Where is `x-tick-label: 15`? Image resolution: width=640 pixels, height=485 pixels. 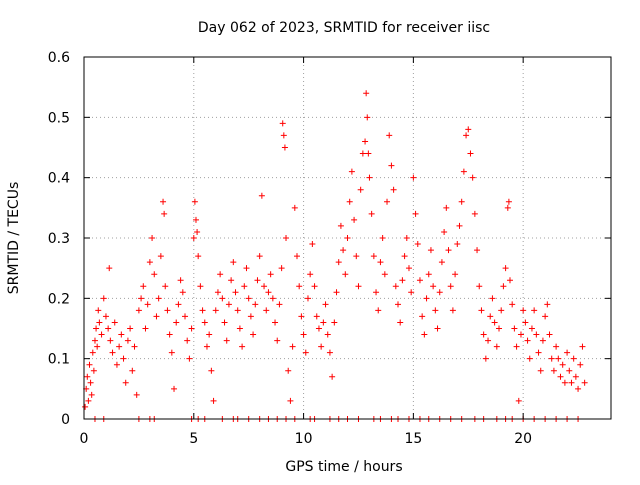
x-tick-label: 15 is located at coordinates (413, 439).